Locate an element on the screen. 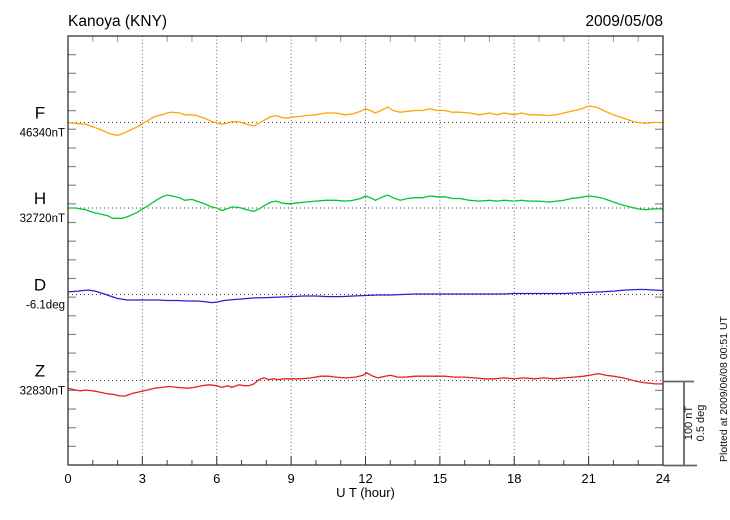 The image size is (730, 520). station-title: Kanoya (KNY) is located at coordinates (117, 21).